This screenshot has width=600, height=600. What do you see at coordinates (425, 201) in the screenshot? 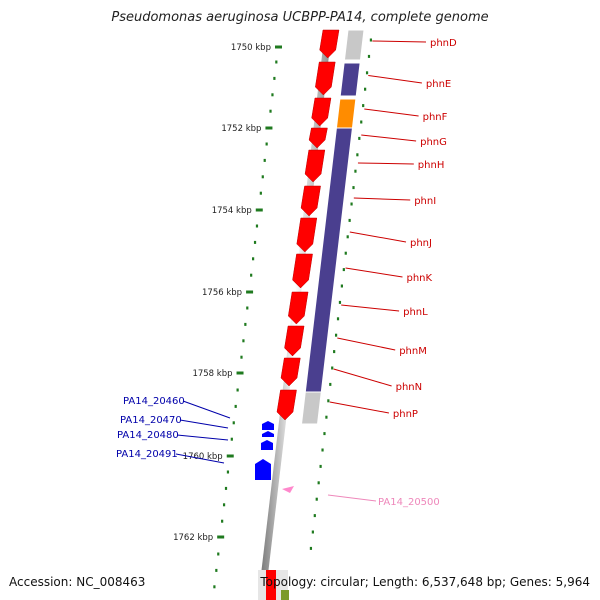
I see `phn-gene-label: phnI` at bounding box center [425, 201].